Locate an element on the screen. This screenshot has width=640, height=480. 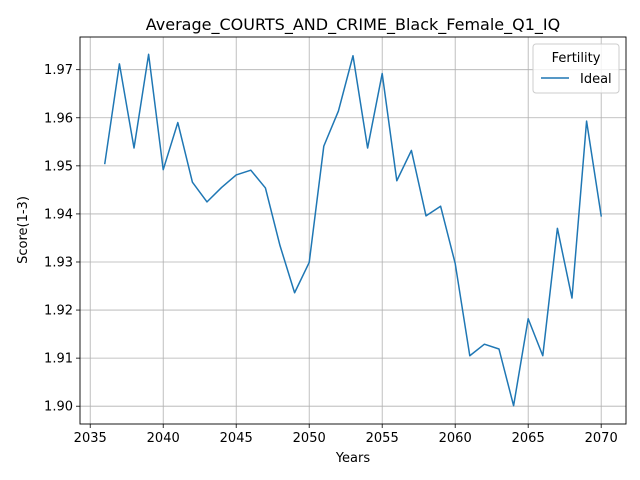
legend: Fertility Ideal is located at coordinates (576, 68).